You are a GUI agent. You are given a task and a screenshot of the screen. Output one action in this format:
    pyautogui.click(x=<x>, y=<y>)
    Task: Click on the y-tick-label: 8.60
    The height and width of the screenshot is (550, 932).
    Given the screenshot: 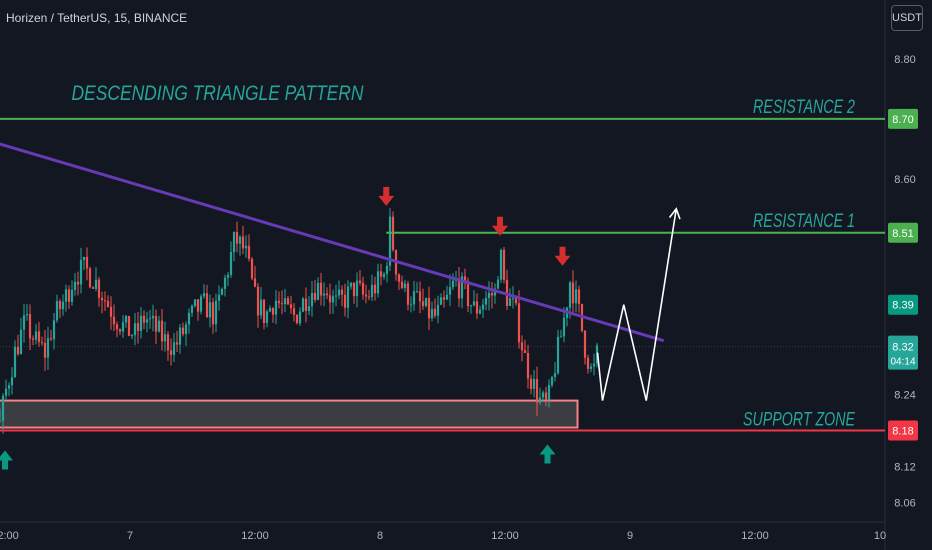 What is the action you would take?
    pyautogui.click(x=904, y=180)
    